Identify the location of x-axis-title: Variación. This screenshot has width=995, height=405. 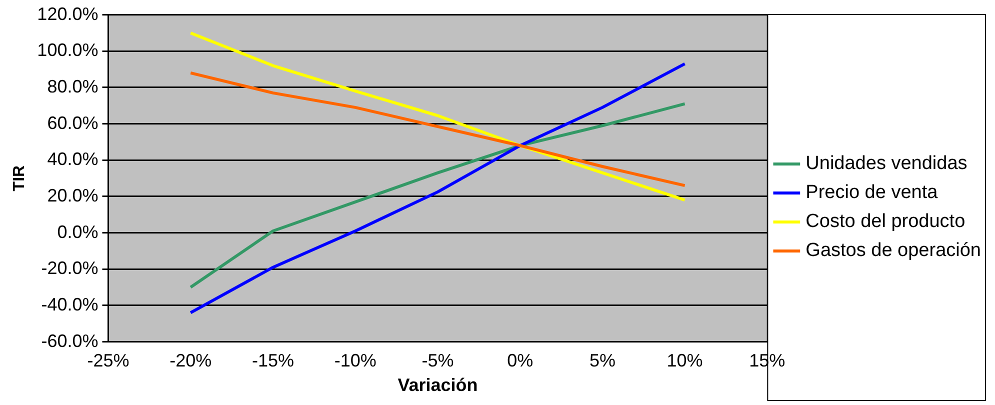
(438, 385).